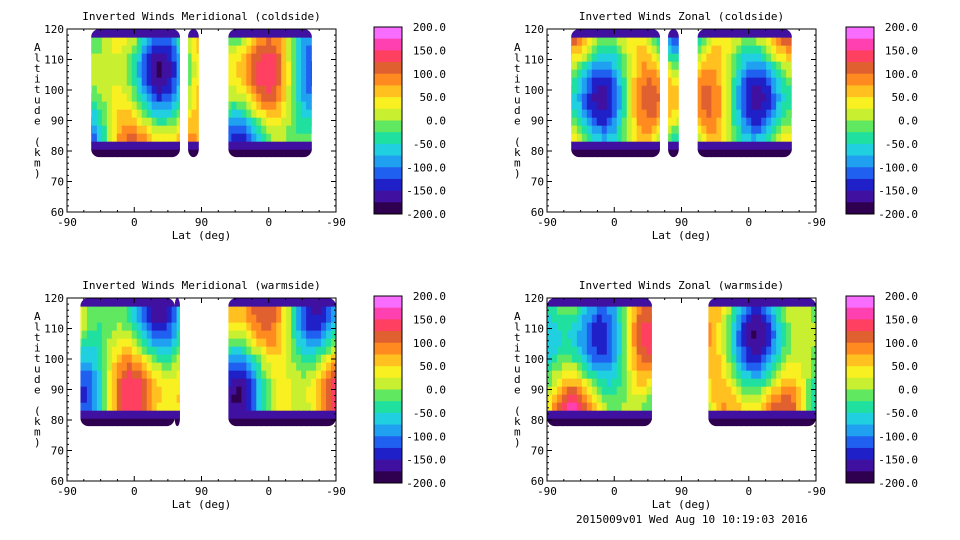 This screenshot has width=960, height=540. Describe the element at coordinates (534, 329) in the screenshot. I see `y-tick-label: 110` at that location.